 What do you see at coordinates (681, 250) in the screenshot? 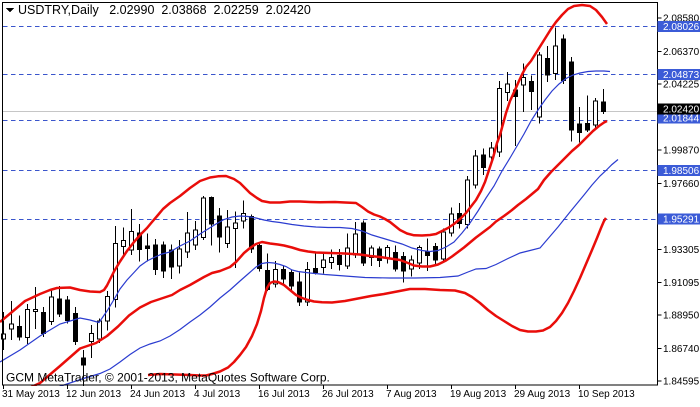
I see `svg-text: 1.93305` at bounding box center [681, 250].